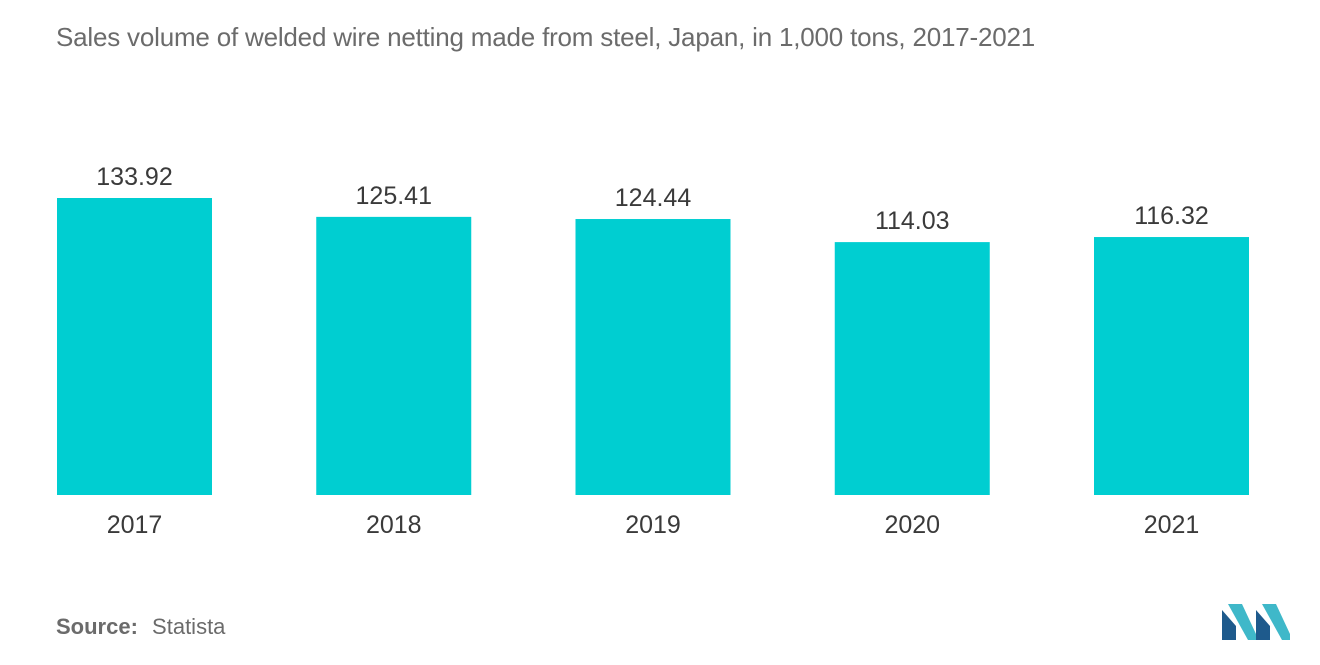  I want to click on source-line: Source: Statista, so click(140, 627).